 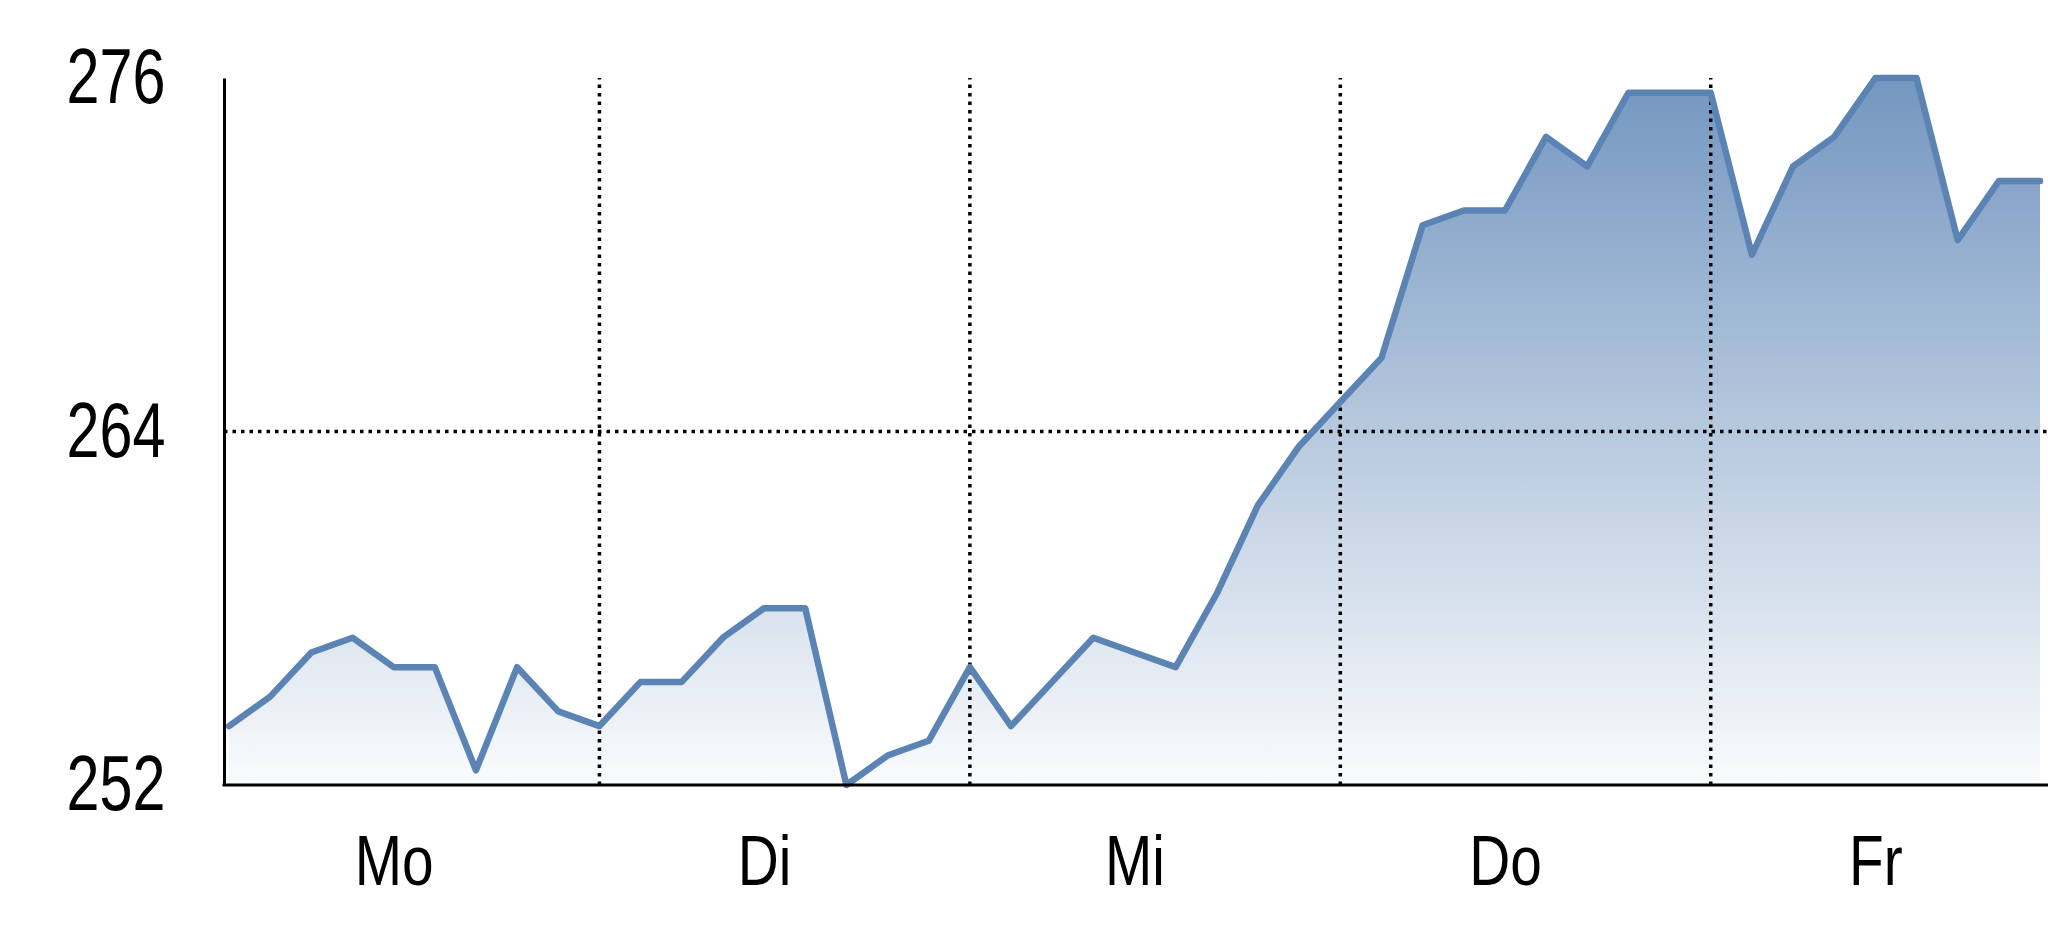 I want to click on x-tick-label: Do, so click(x=1505, y=861).